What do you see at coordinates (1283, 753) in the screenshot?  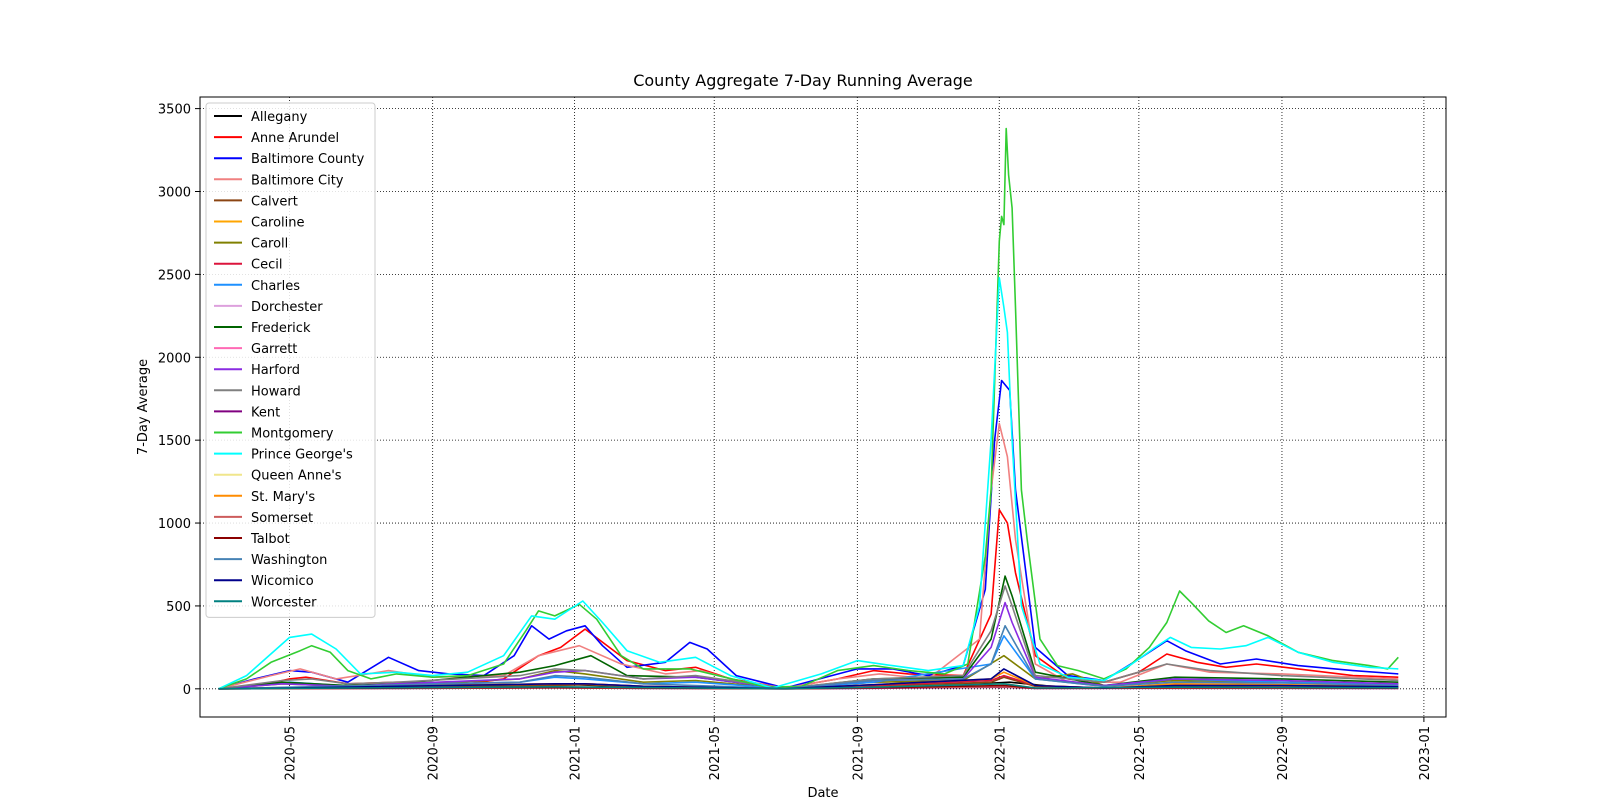 I see `x-tick-label: 2022-09` at bounding box center [1283, 753].